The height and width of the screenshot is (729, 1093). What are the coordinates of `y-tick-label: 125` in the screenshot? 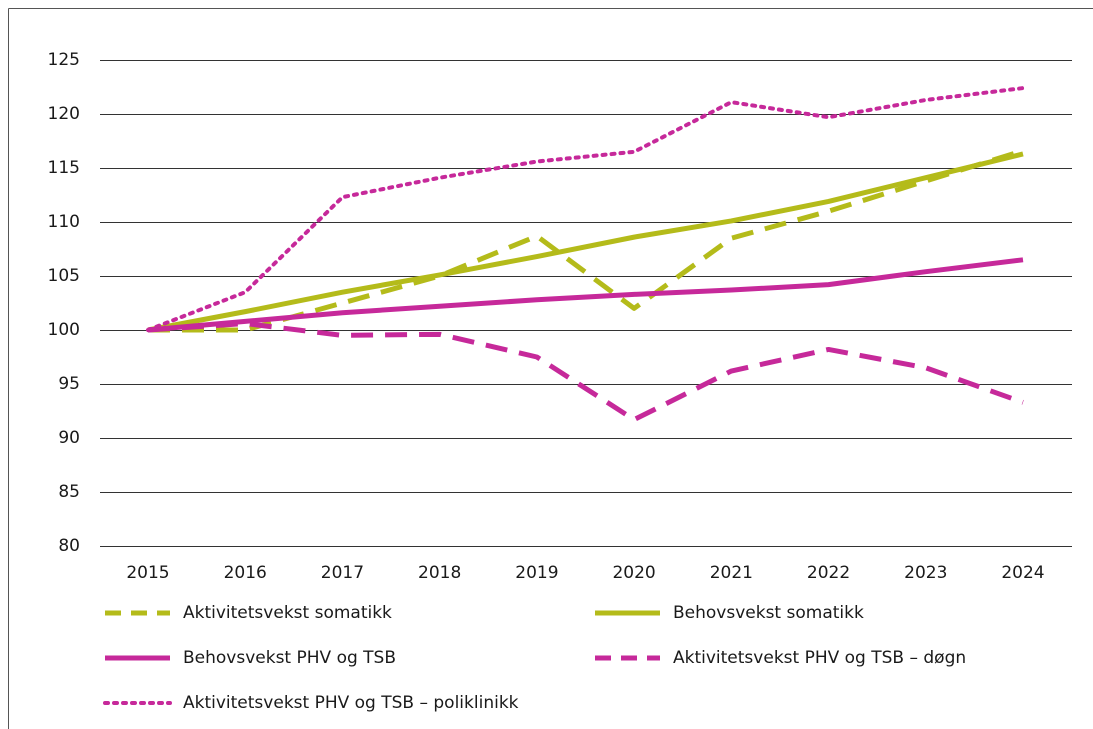 It's located at (64, 60).